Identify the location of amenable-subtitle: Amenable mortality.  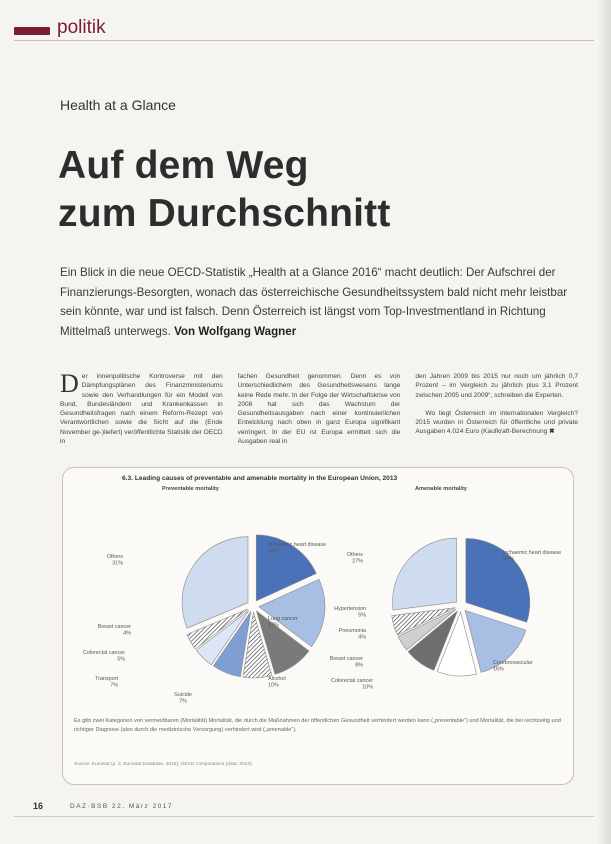
(441, 489).